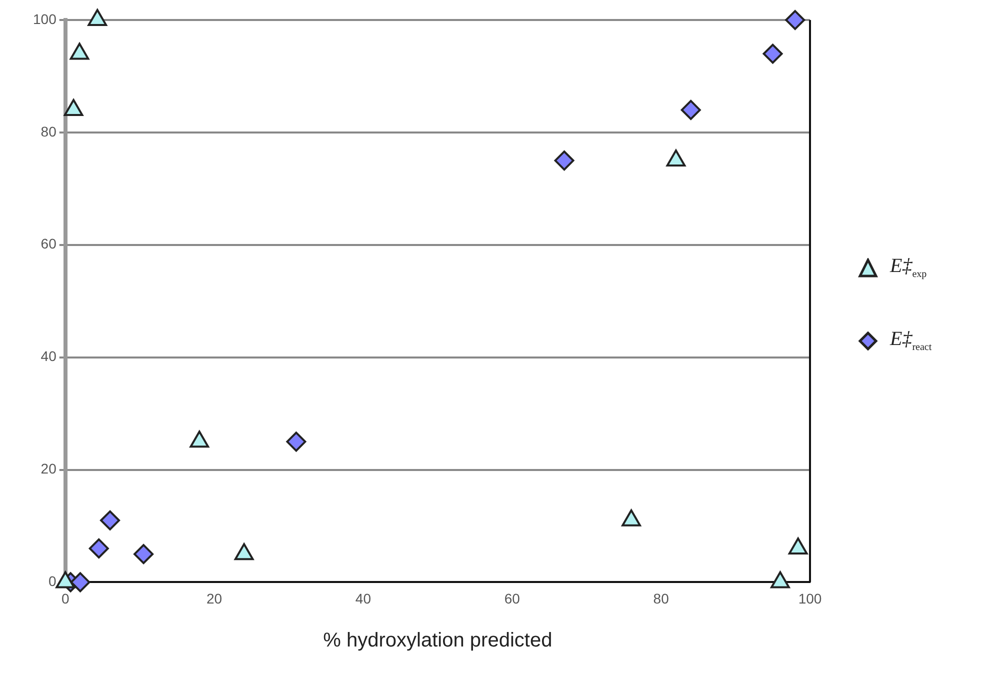  What do you see at coordinates (45, 18) in the screenshot?
I see `y-tick-label: 100` at bounding box center [45, 18].